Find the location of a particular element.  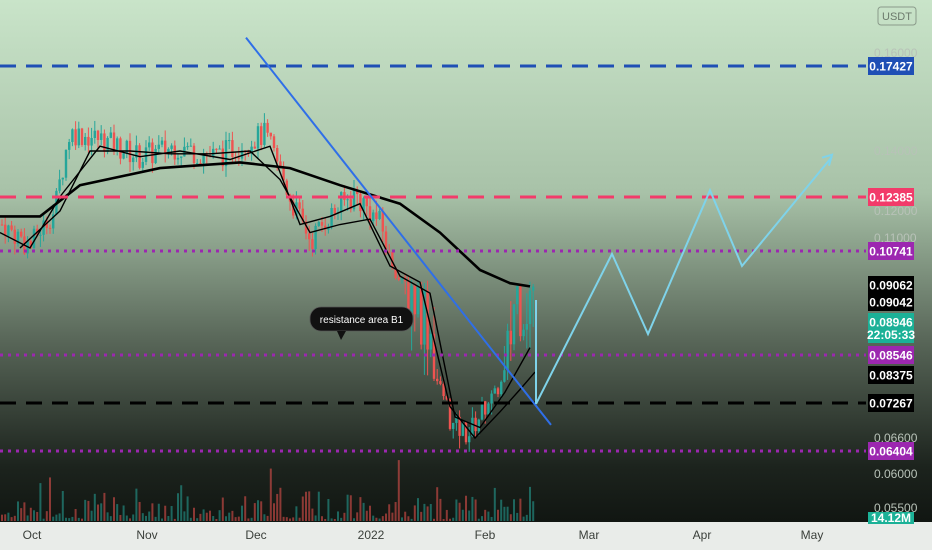

price-badge-3: 0.08375 is located at coordinates (891, 375).